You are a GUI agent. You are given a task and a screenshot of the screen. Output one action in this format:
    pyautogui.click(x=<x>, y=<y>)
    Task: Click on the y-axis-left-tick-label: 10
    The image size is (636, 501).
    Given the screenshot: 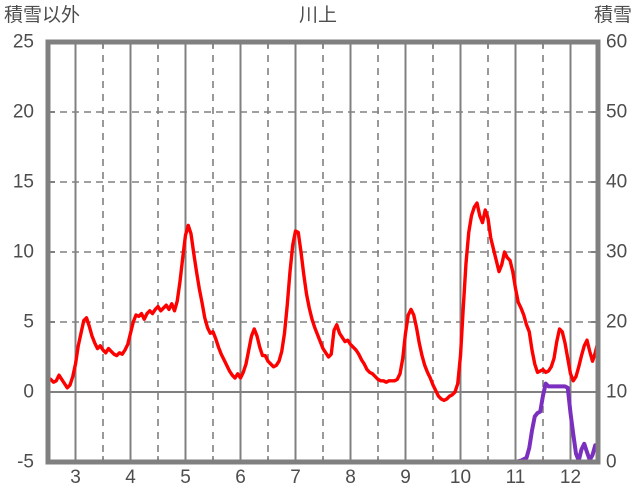 What is the action you would take?
    pyautogui.click(x=23, y=252)
    